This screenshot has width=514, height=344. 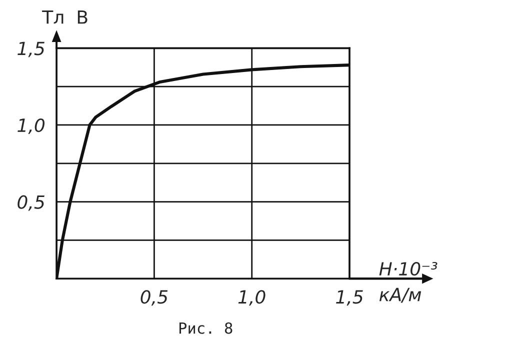 What do you see at coordinates (349, 298) in the screenshot?
I see `x-tick-label: 1,5` at bounding box center [349, 298].